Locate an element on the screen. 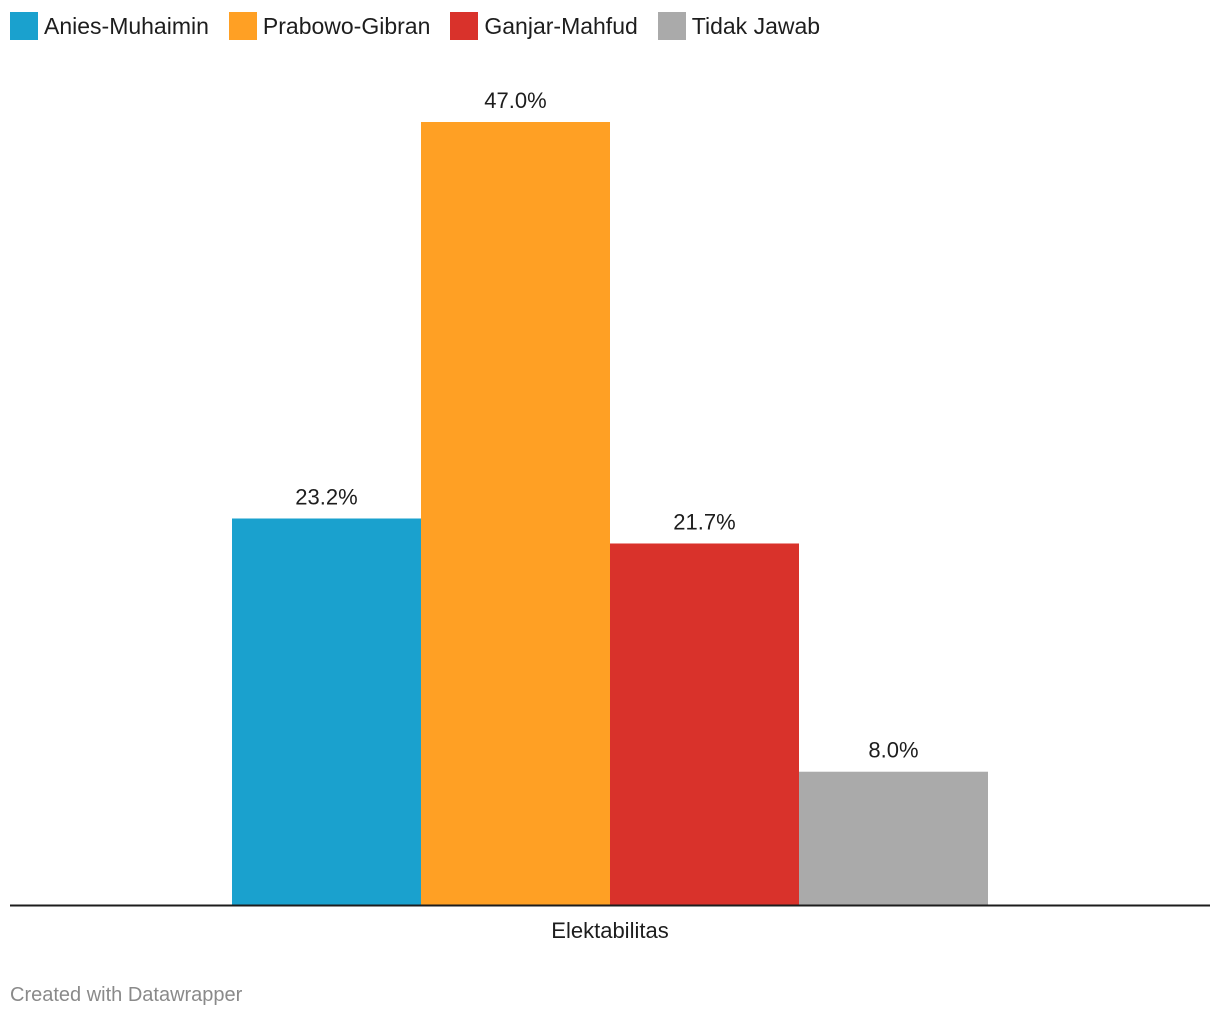 This screenshot has height=1020, width=1220. bar-ganjar-mahfud is located at coordinates (704, 724).